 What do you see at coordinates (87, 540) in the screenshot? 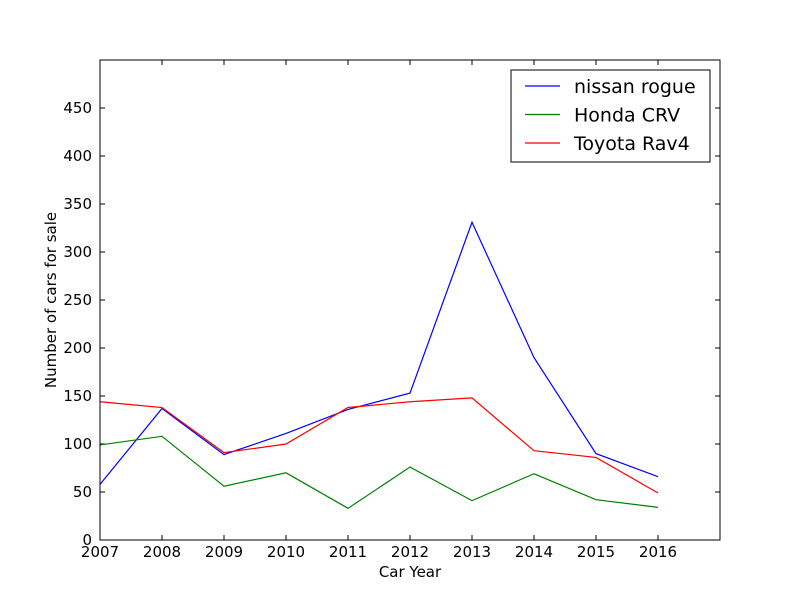
I see `y-tick-label: 0` at bounding box center [87, 540].